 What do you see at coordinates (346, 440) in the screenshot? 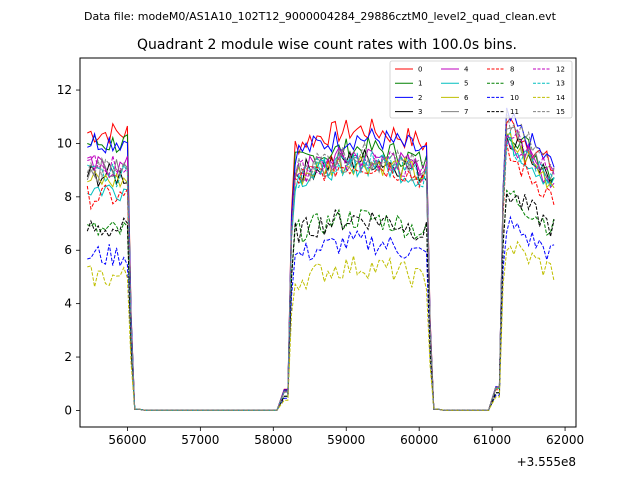
I see `x-tick-label: 59000` at bounding box center [346, 440].